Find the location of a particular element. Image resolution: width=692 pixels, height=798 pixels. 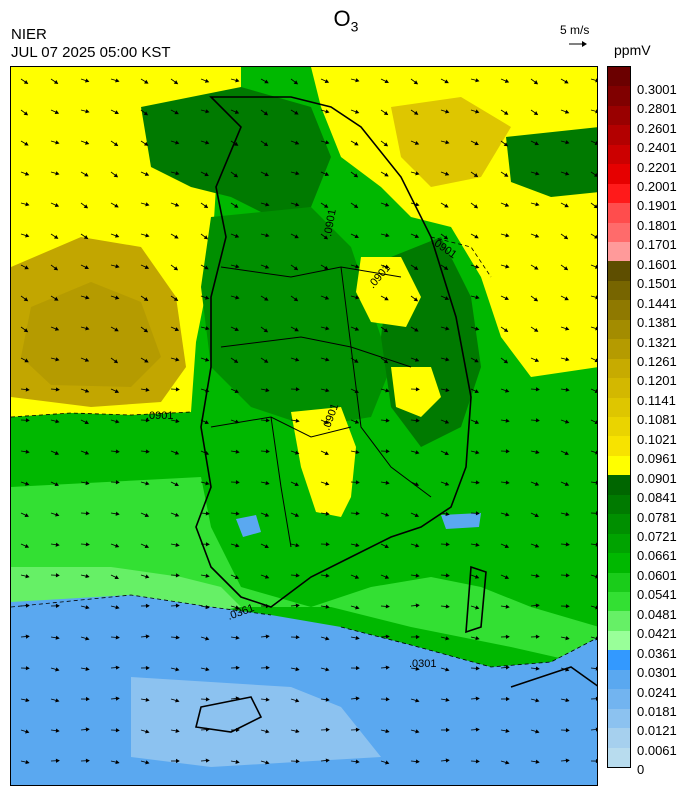

map-title: O3 is located at coordinates (346, 20).